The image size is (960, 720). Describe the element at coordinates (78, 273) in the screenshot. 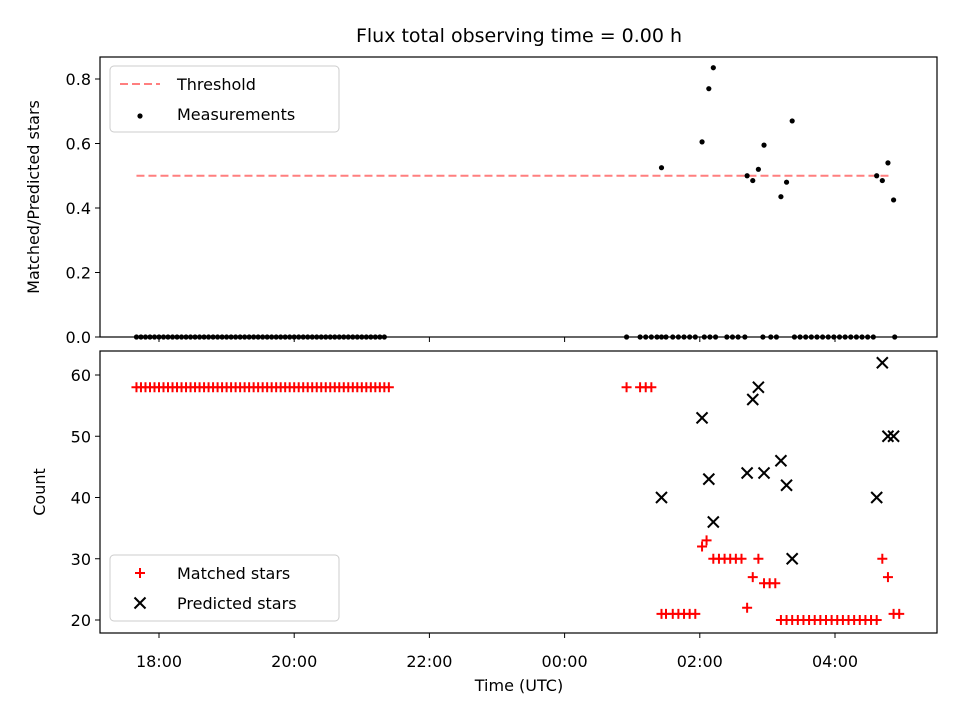

I see `y-tick-label: 0.2` at that location.